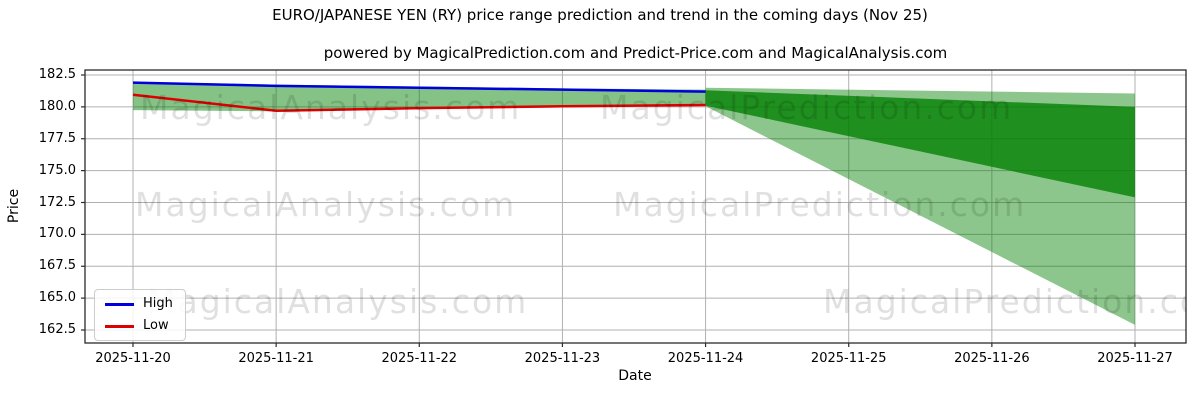  What do you see at coordinates (57, 234) in the screenshot?
I see `y-tick-label: 170.0` at bounding box center [57, 234].